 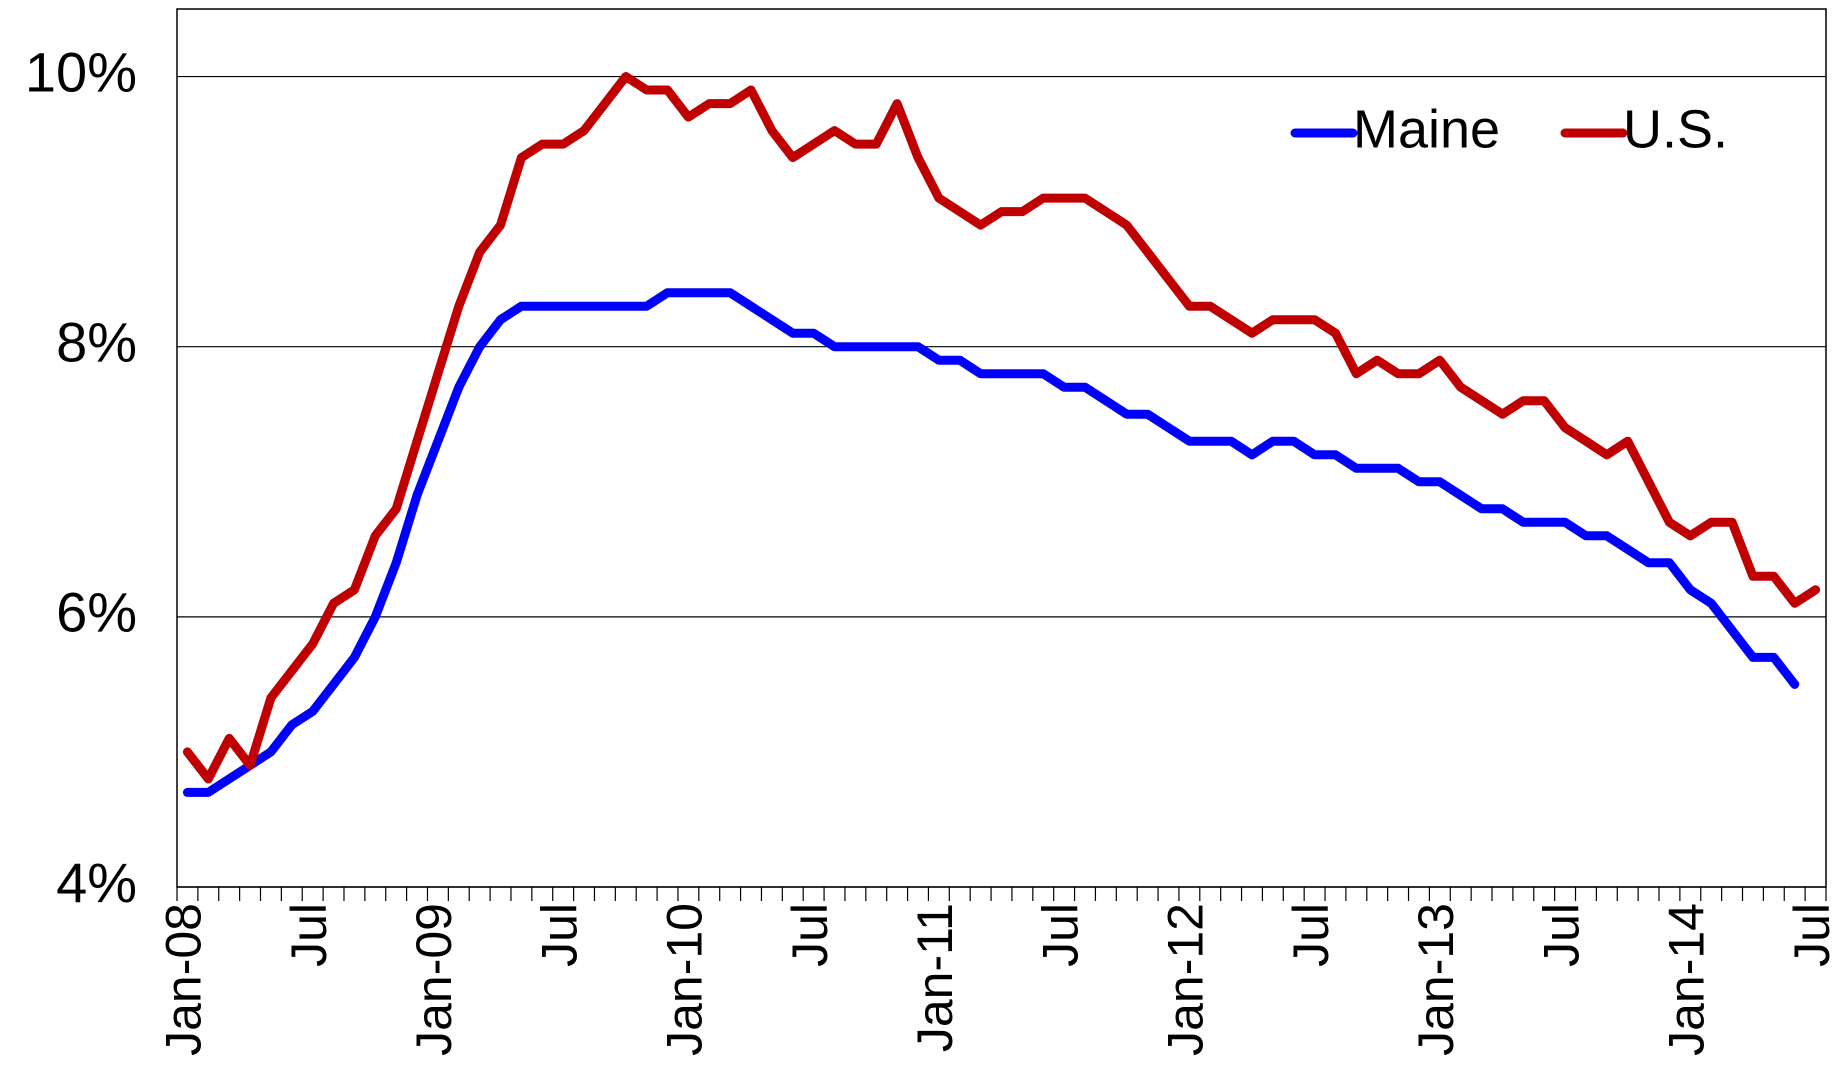 What do you see at coordinates (1186, 979) in the screenshot?
I see `x-tick-label: Jan-12` at bounding box center [1186, 979].